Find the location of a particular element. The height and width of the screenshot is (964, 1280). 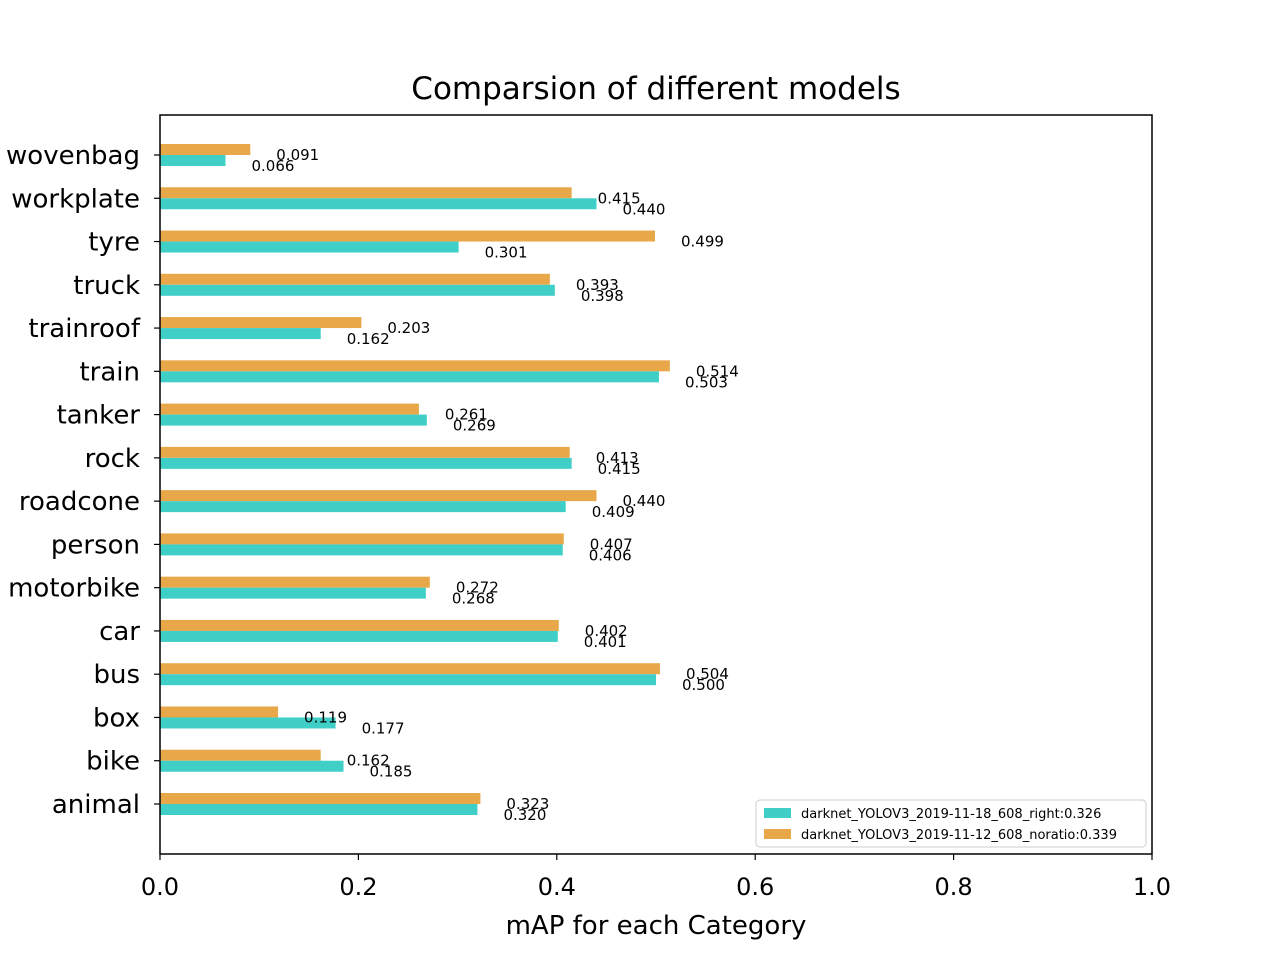

y-tick-label-tanker: tanker is located at coordinates (99, 416).